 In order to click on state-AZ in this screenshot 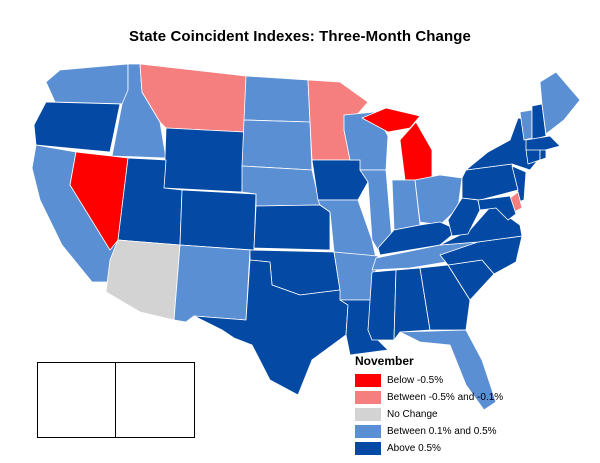, I will do `click(143, 280)`.